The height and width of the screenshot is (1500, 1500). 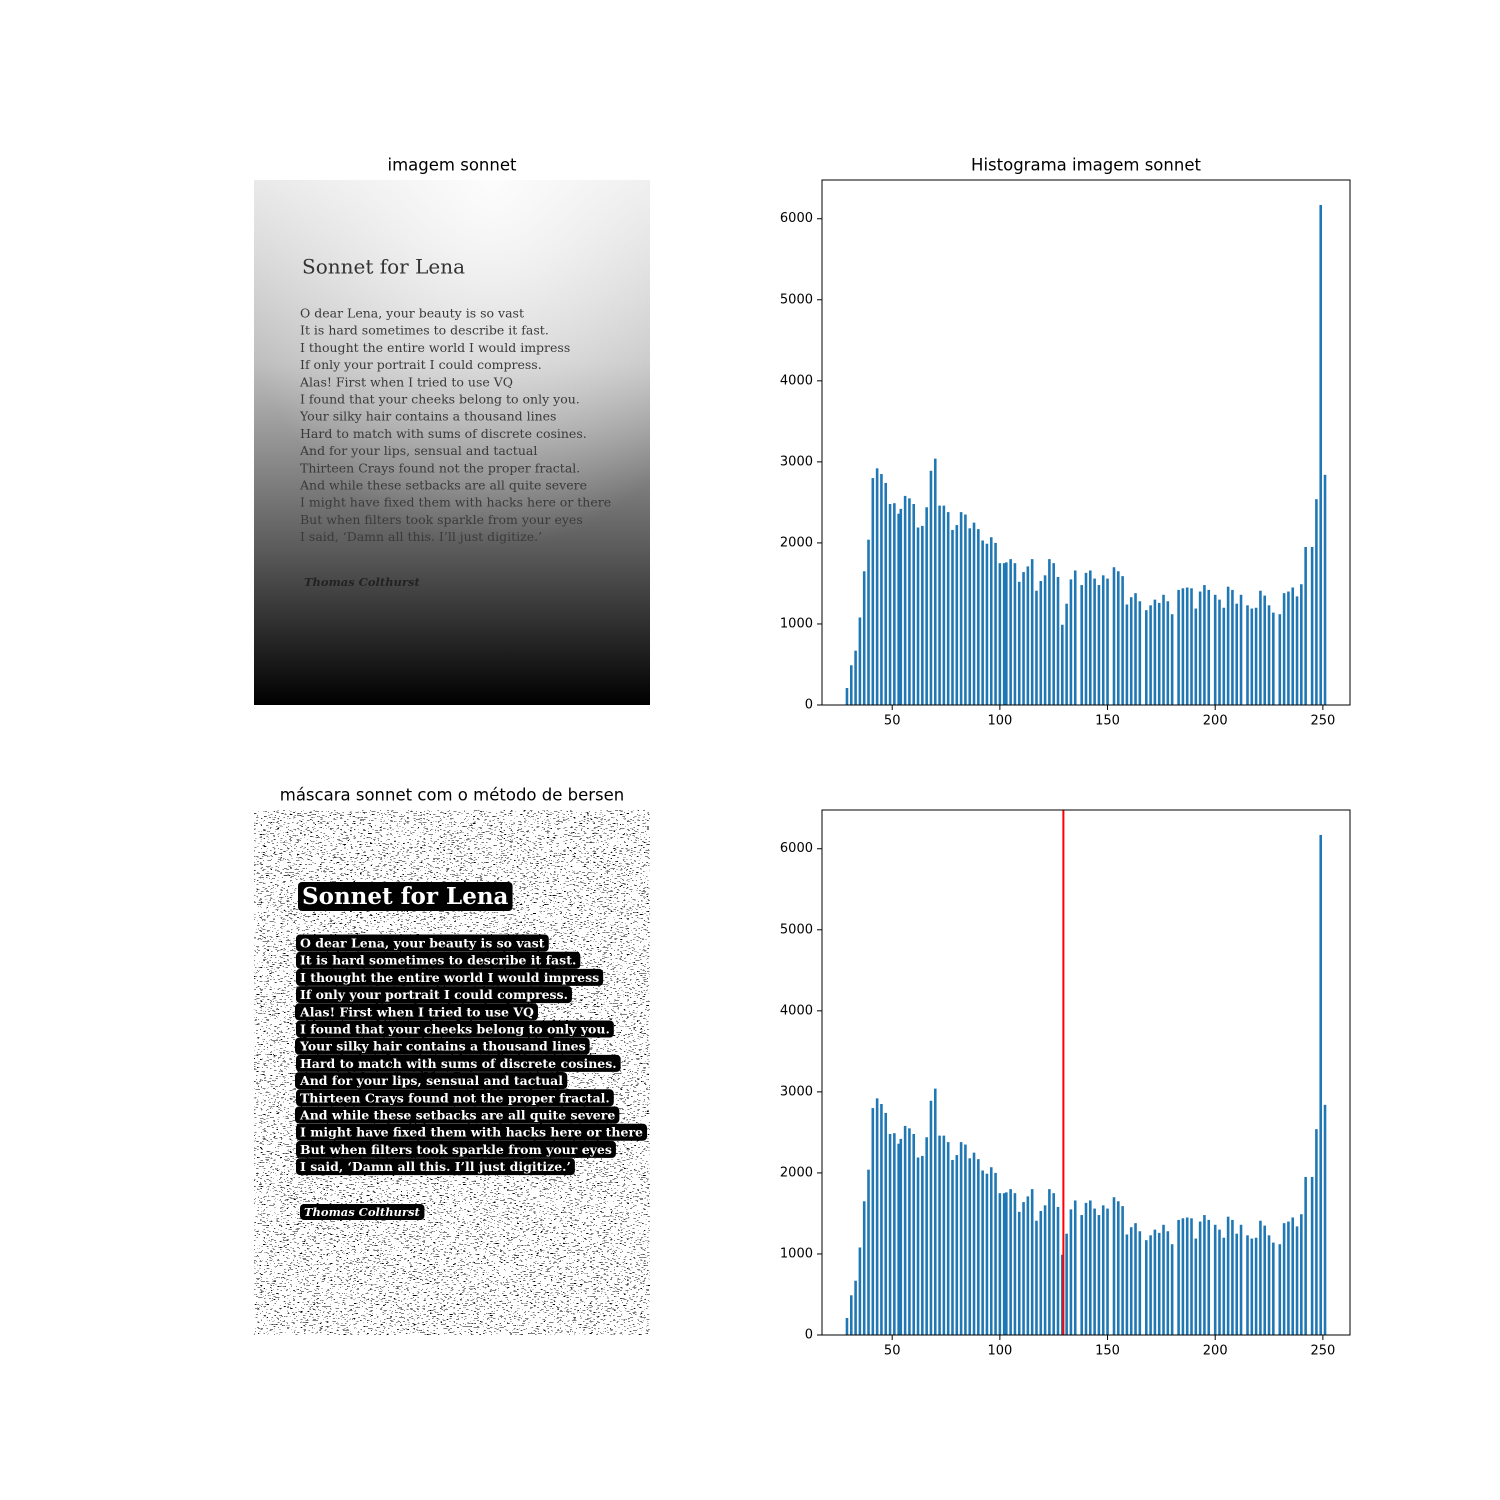 I want to click on x-tick-label: 200, so click(x=1215, y=721).